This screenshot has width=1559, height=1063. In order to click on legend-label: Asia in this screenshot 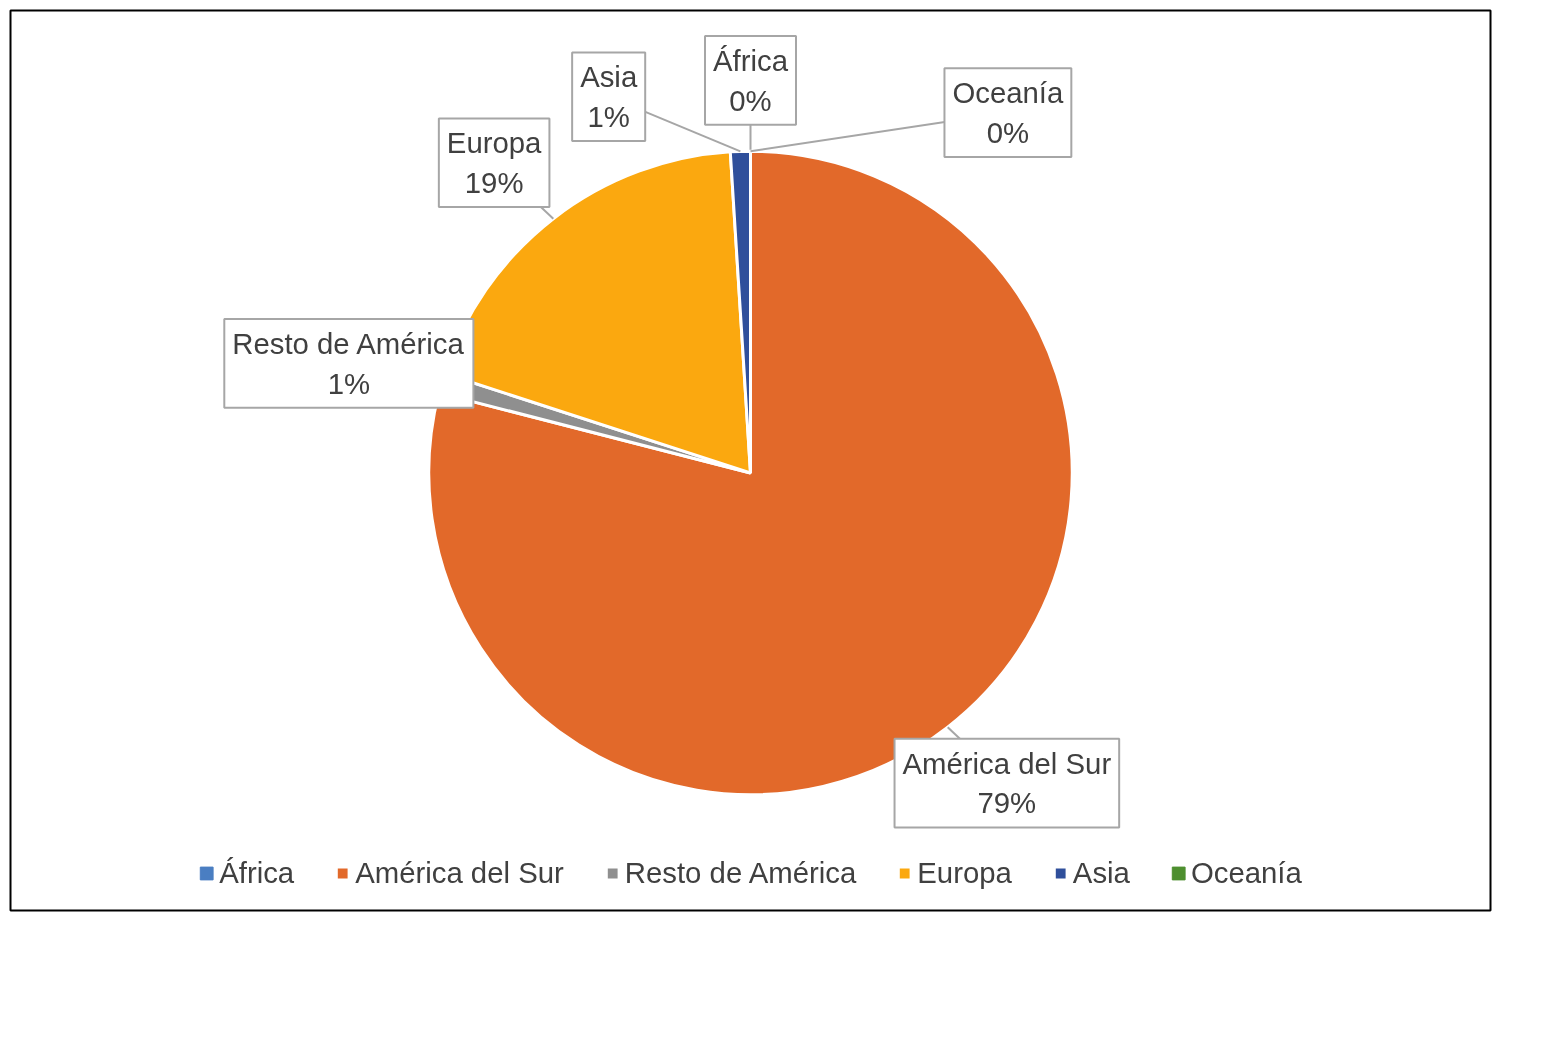, I will do `click(1101, 873)`.